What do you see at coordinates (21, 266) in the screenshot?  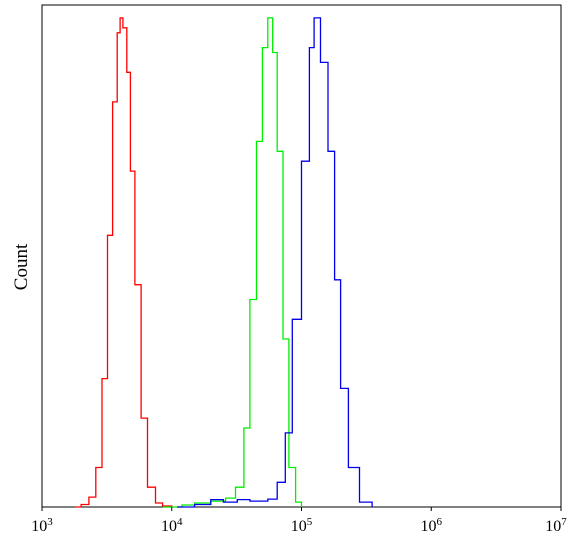 I see `y-axis-label: Count` at bounding box center [21, 266].